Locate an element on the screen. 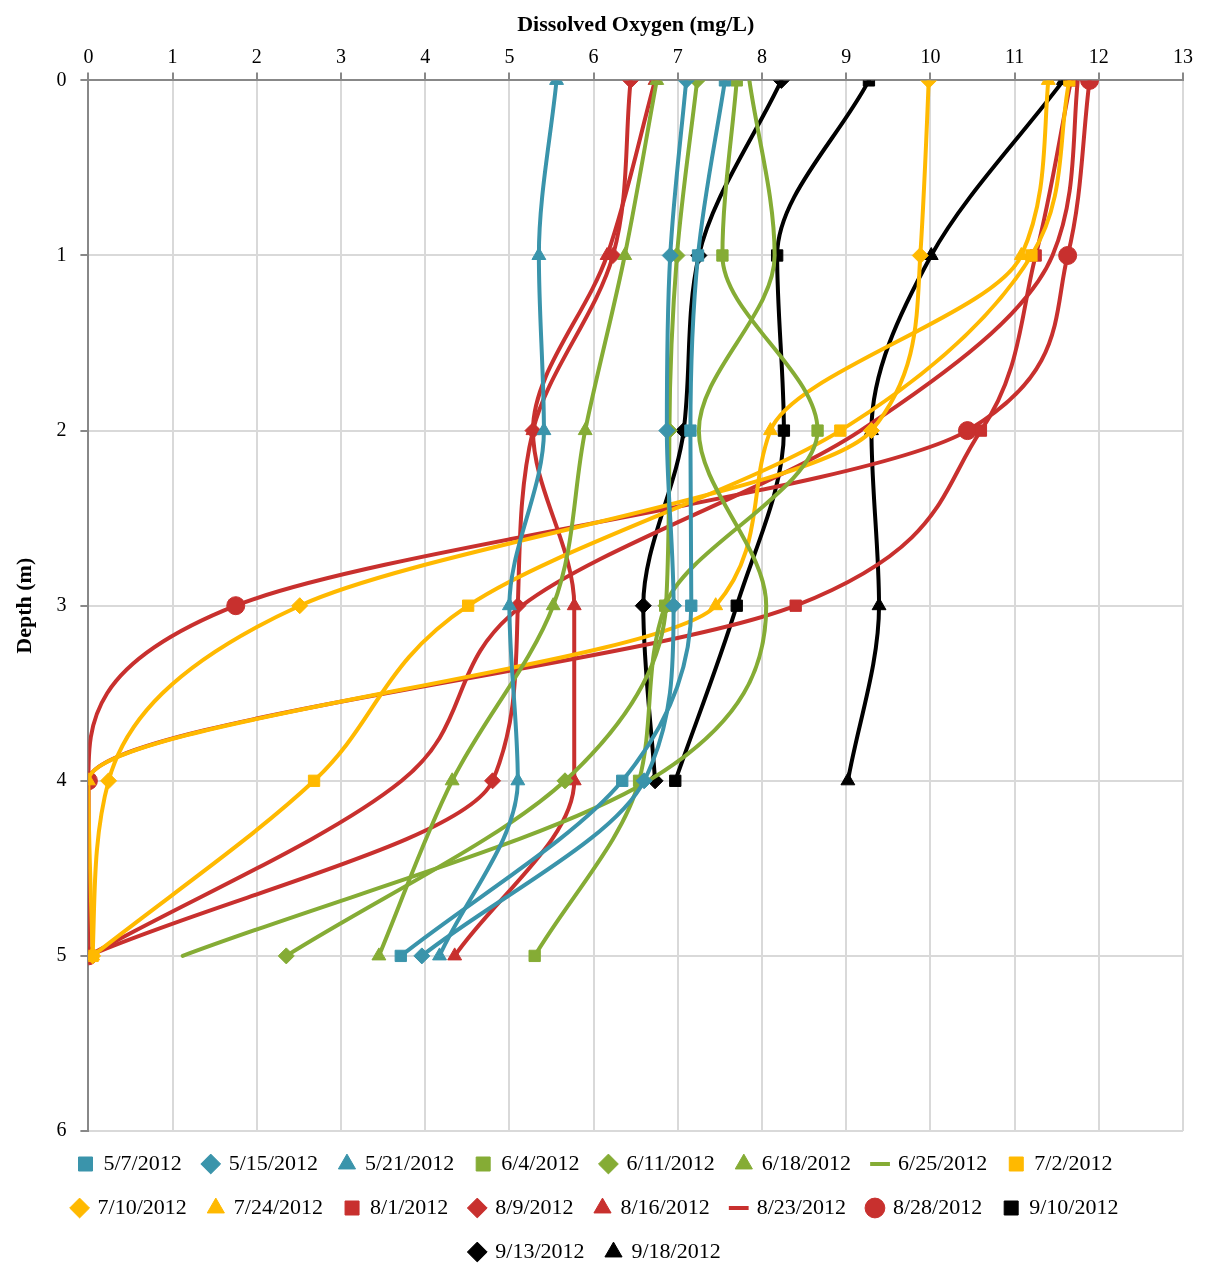  y-tick-label: 4 is located at coordinates (61, 779).